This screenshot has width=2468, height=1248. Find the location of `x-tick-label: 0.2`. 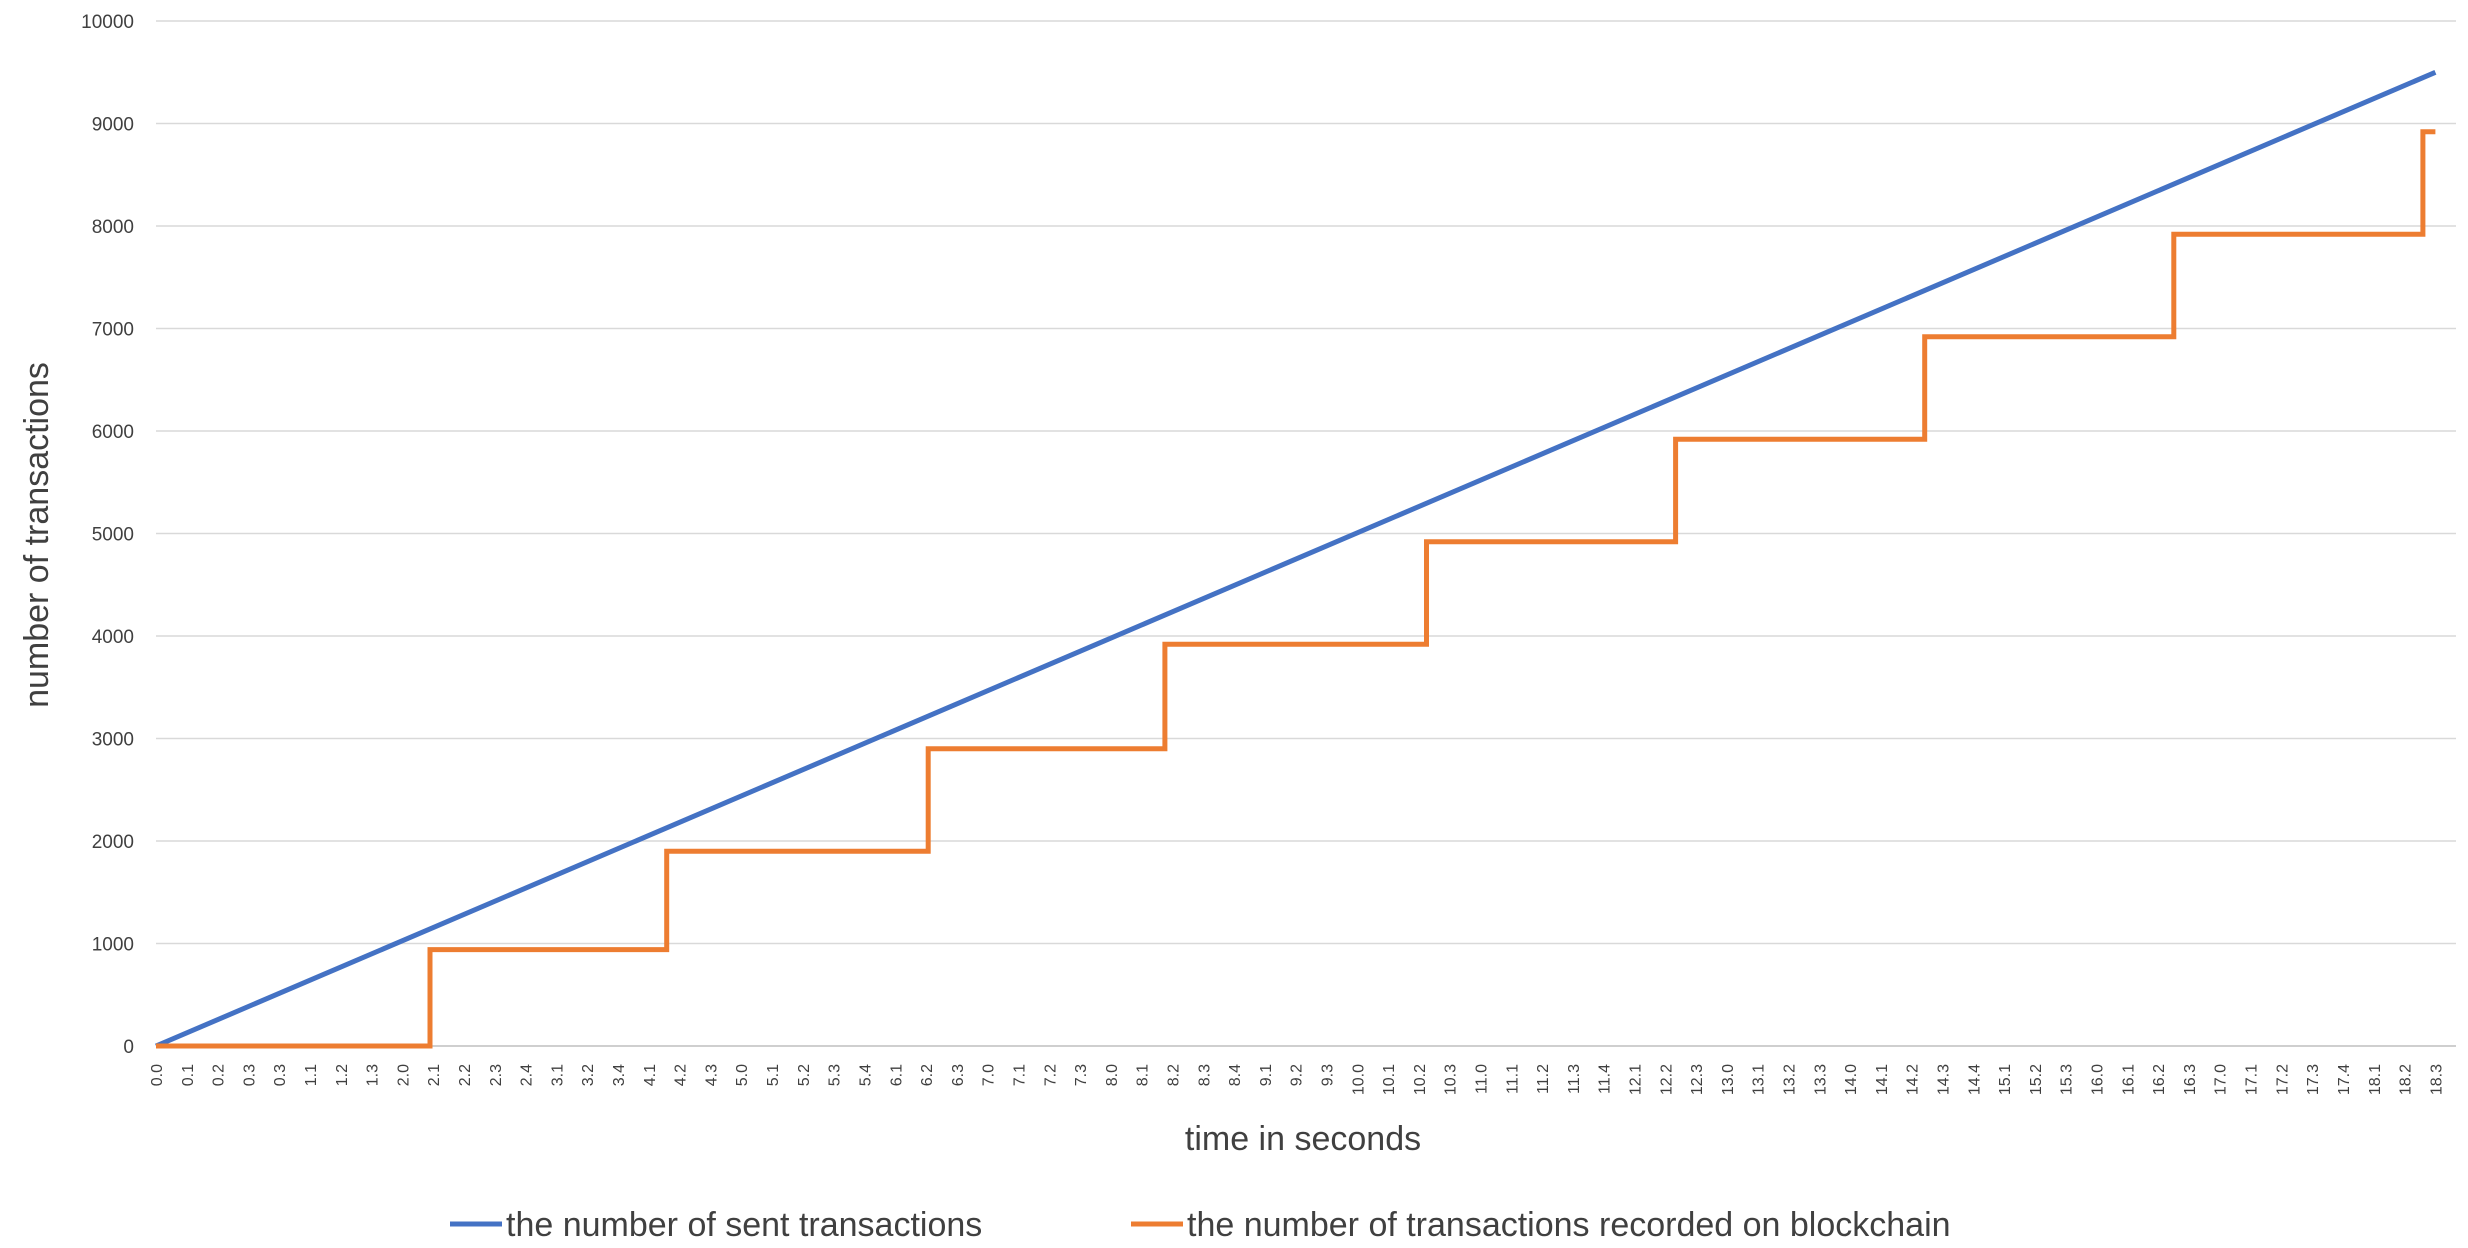

x-tick-label: 0.2 is located at coordinates (219, 1075).